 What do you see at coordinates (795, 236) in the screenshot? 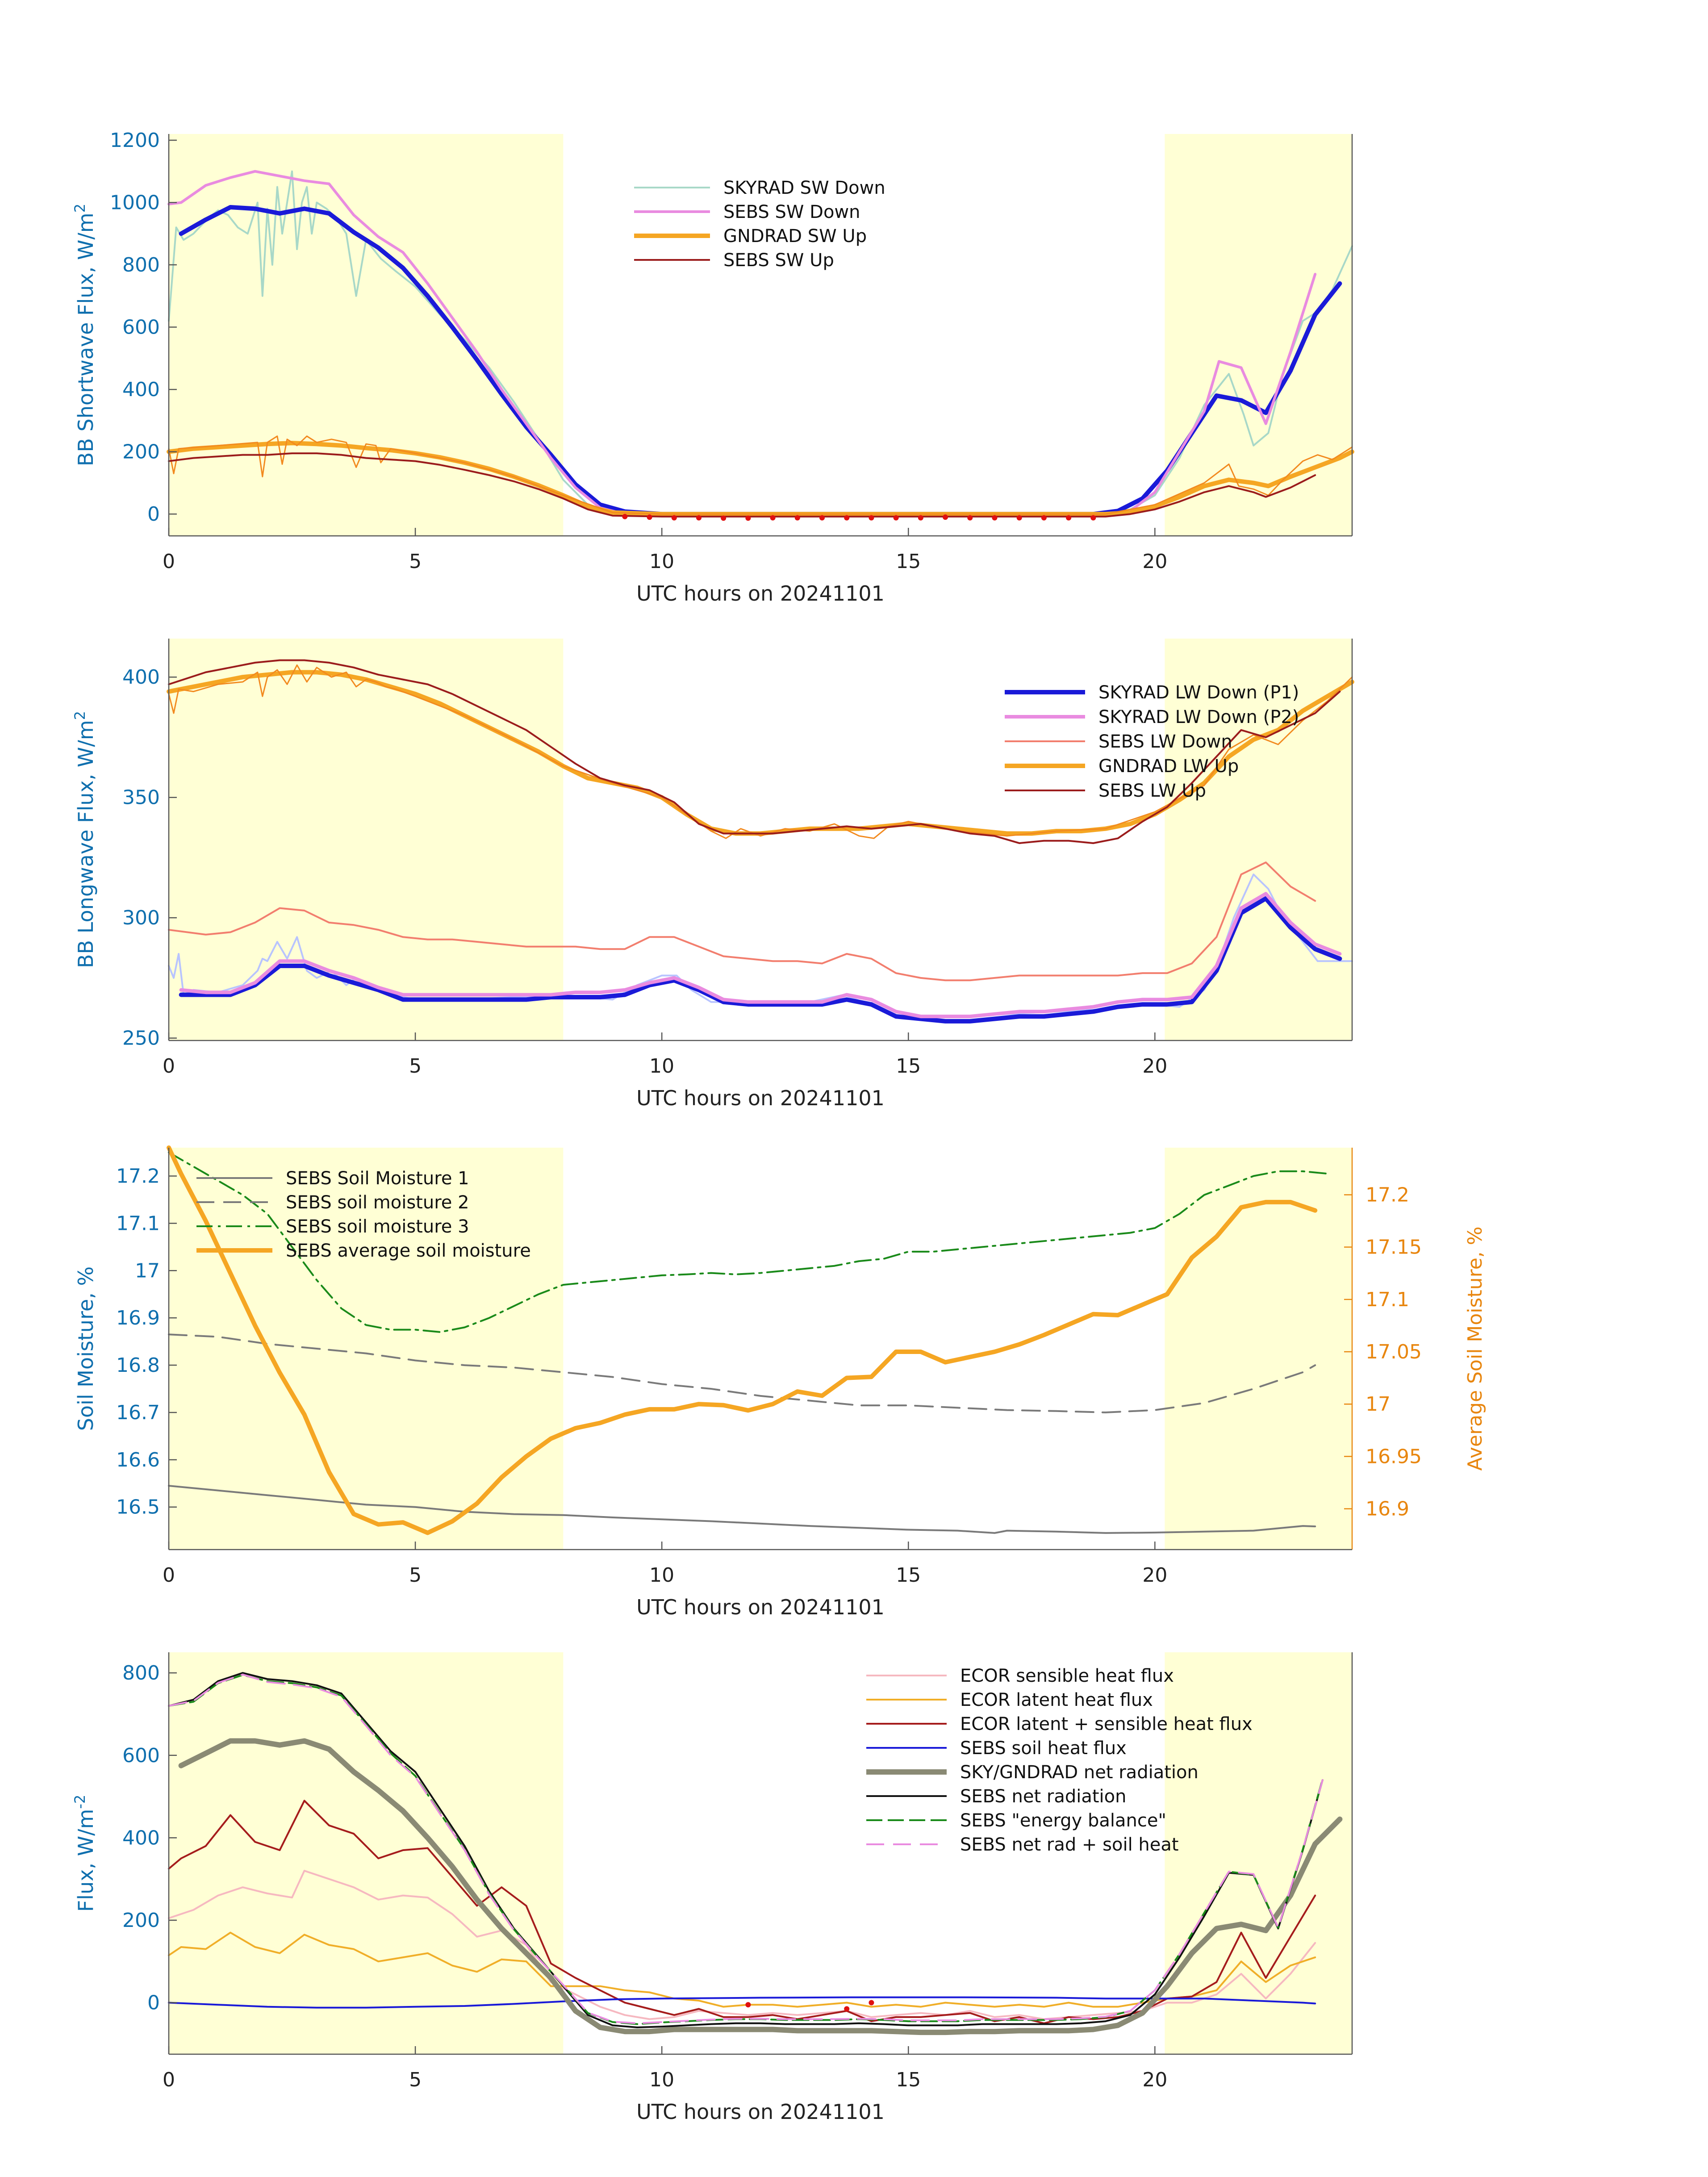
I see `legend-label: GNDRAD SW Up` at bounding box center [795, 236].